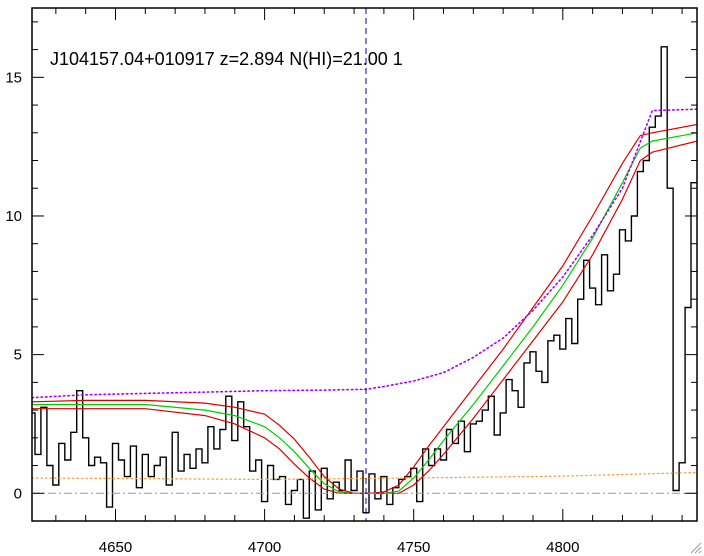  Describe the element at coordinates (18, 355) in the screenshot. I see `y-tick-label: 5` at that location.